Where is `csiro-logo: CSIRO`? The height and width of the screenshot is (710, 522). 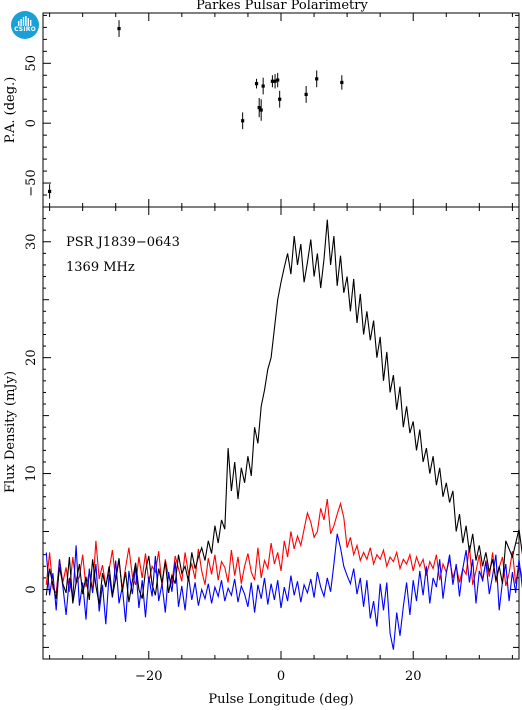
csiro-logo: CSIRO is located at coordinates (25, 25).